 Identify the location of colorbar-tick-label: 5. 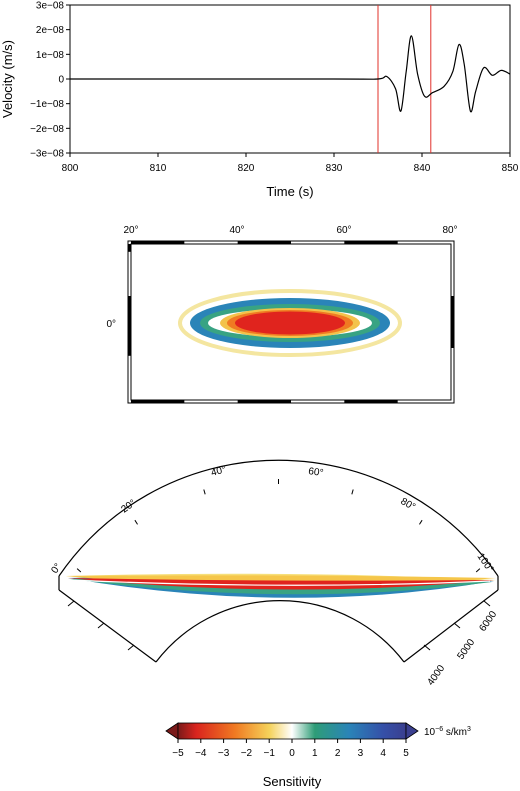
(406, 753).